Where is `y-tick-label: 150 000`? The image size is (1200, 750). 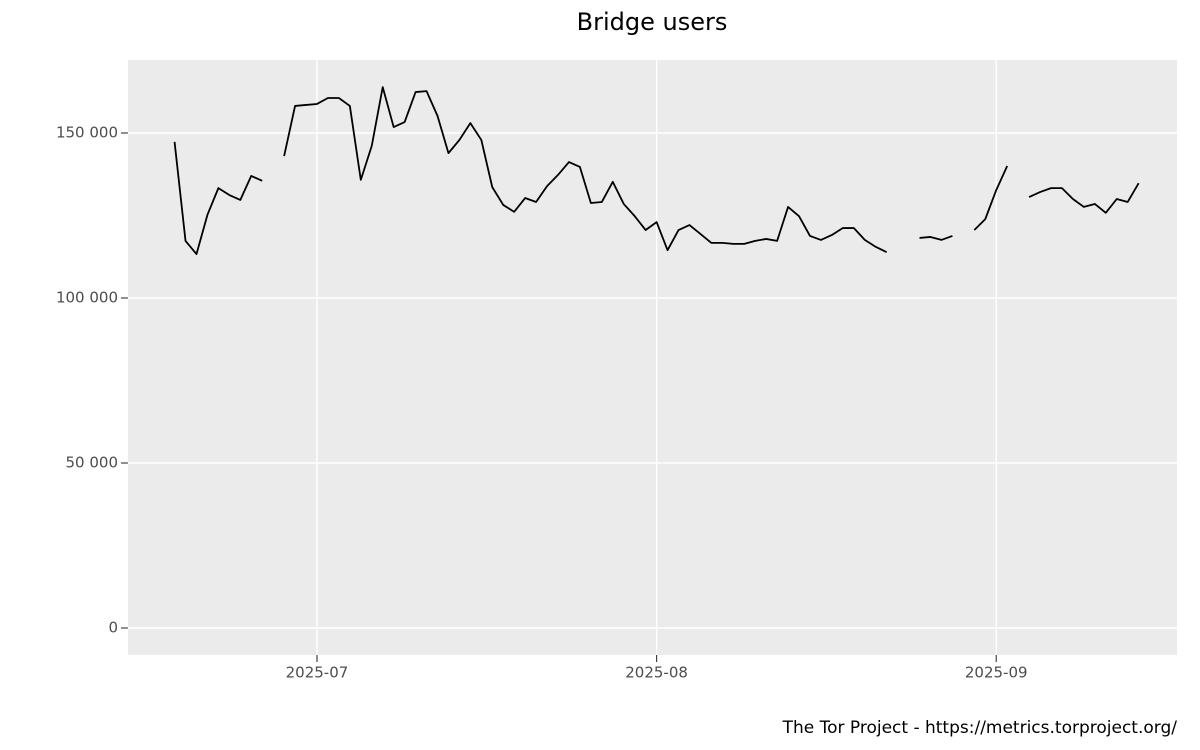
y-tick-label: 150 000 is located at coordinates (87, 132).